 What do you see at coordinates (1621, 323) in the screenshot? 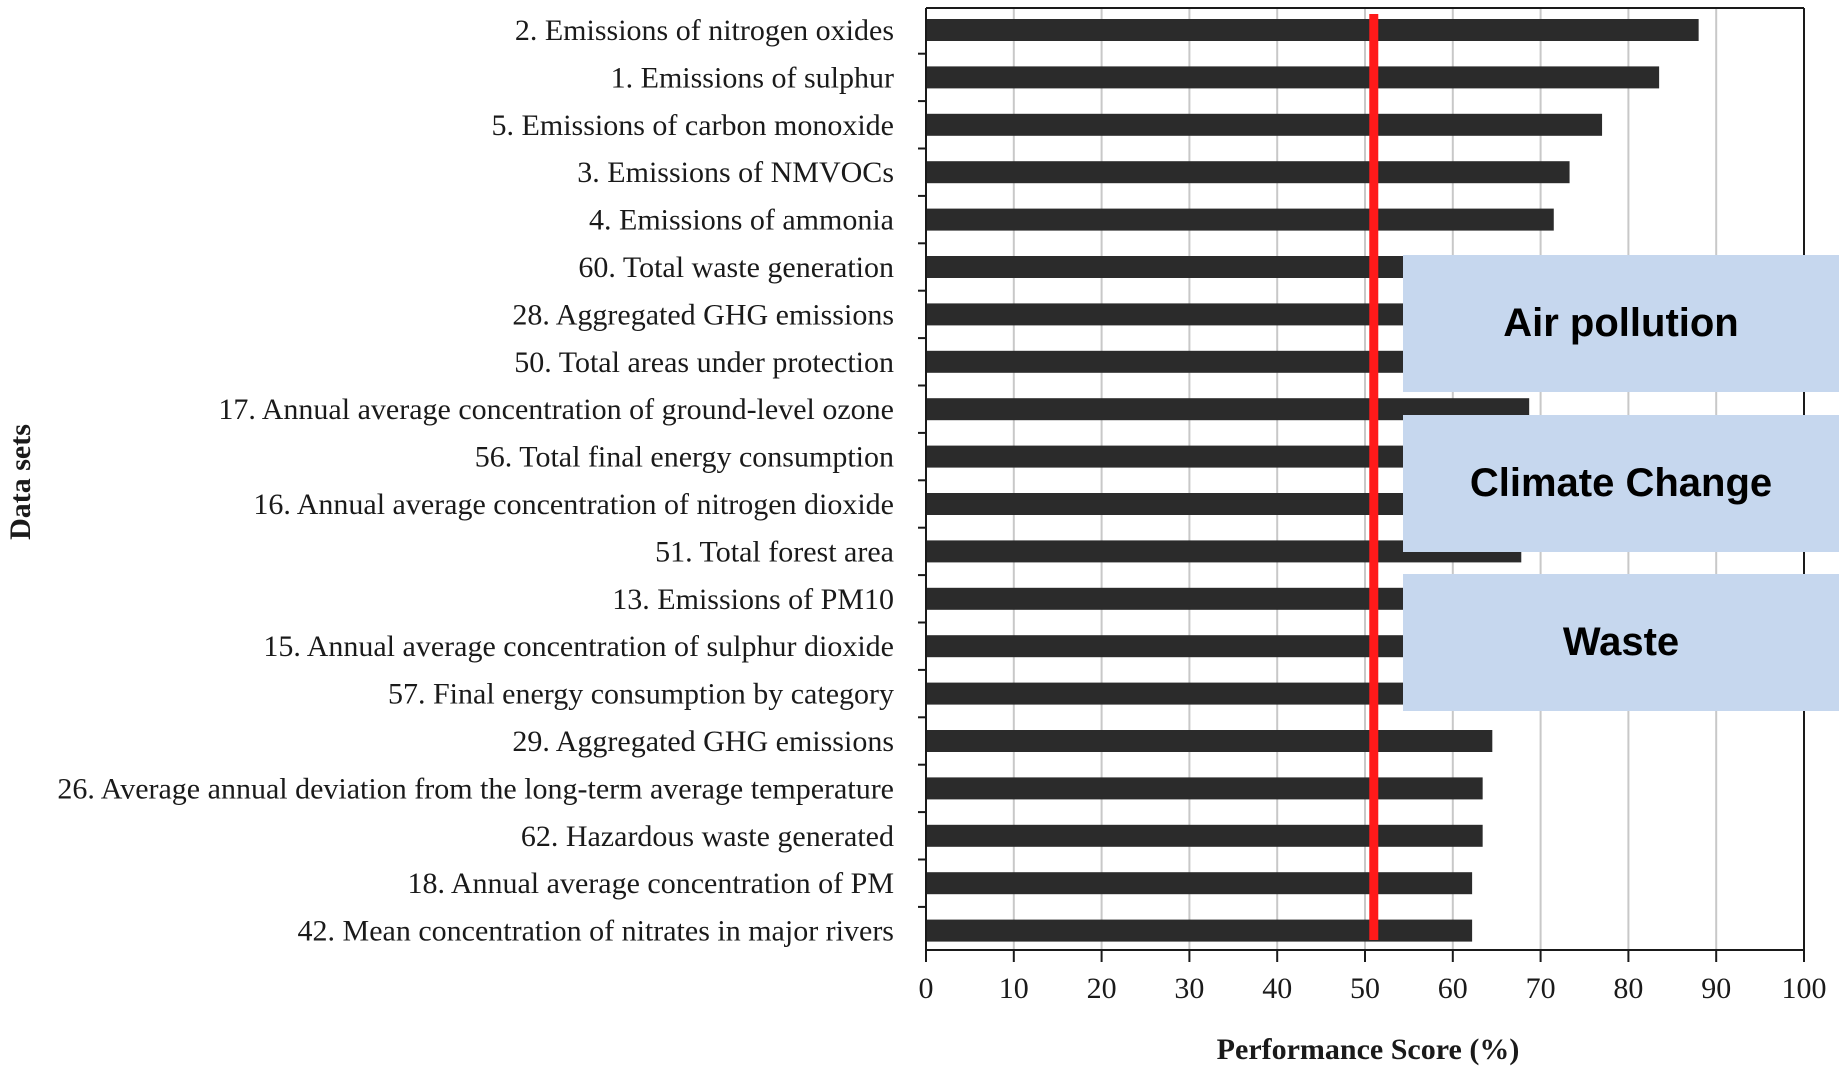
I see `overlay-air-pollution: Air pollution` at bounding box center [1621, 323].